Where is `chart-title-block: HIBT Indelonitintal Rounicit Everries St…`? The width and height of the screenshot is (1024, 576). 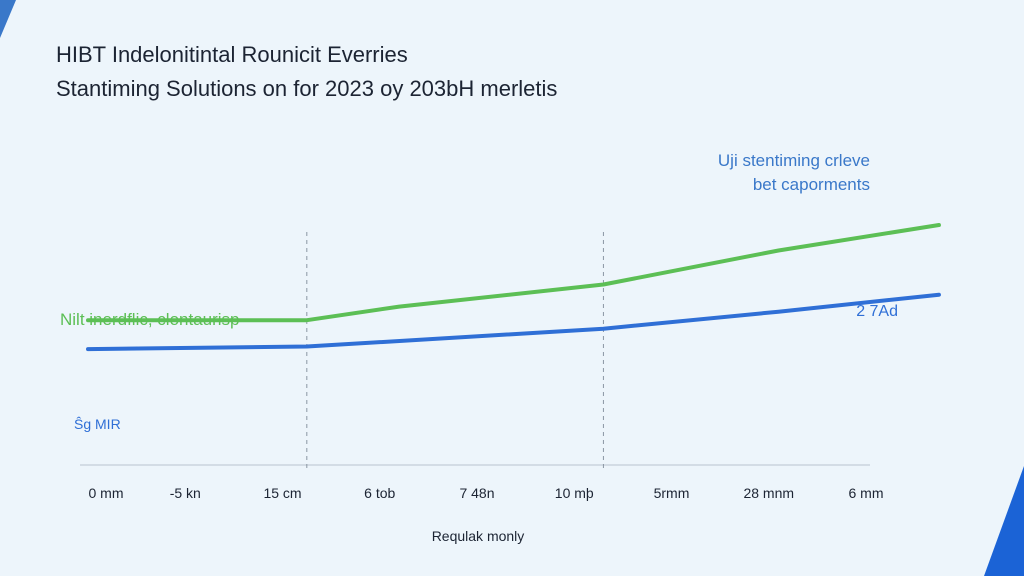 chart-title-block: HIBT Indelonitintal Rounicit Everries St… is located at coordinates (306, 72).